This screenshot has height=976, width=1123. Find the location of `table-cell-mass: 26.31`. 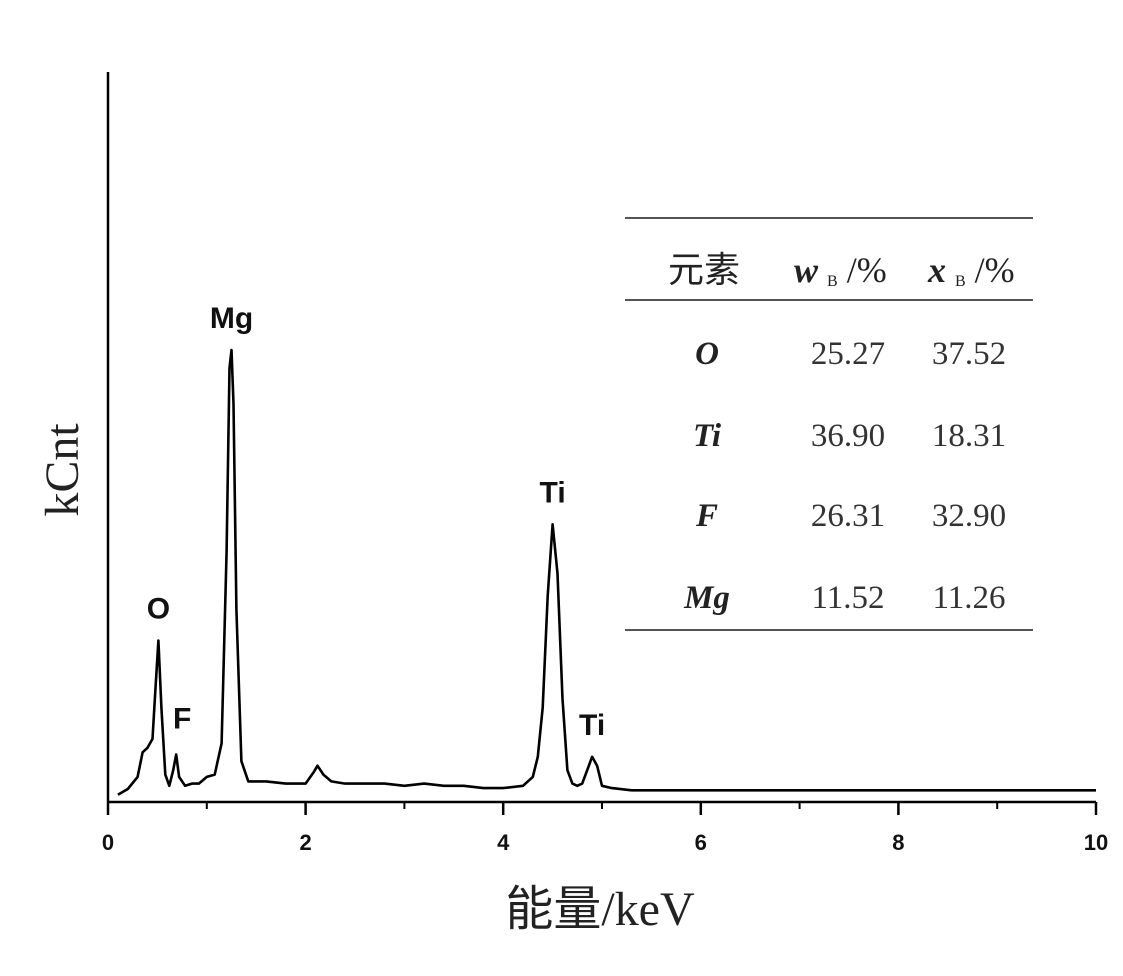

table-cell-mass: 26.31 is located at coordinates (848, 516).